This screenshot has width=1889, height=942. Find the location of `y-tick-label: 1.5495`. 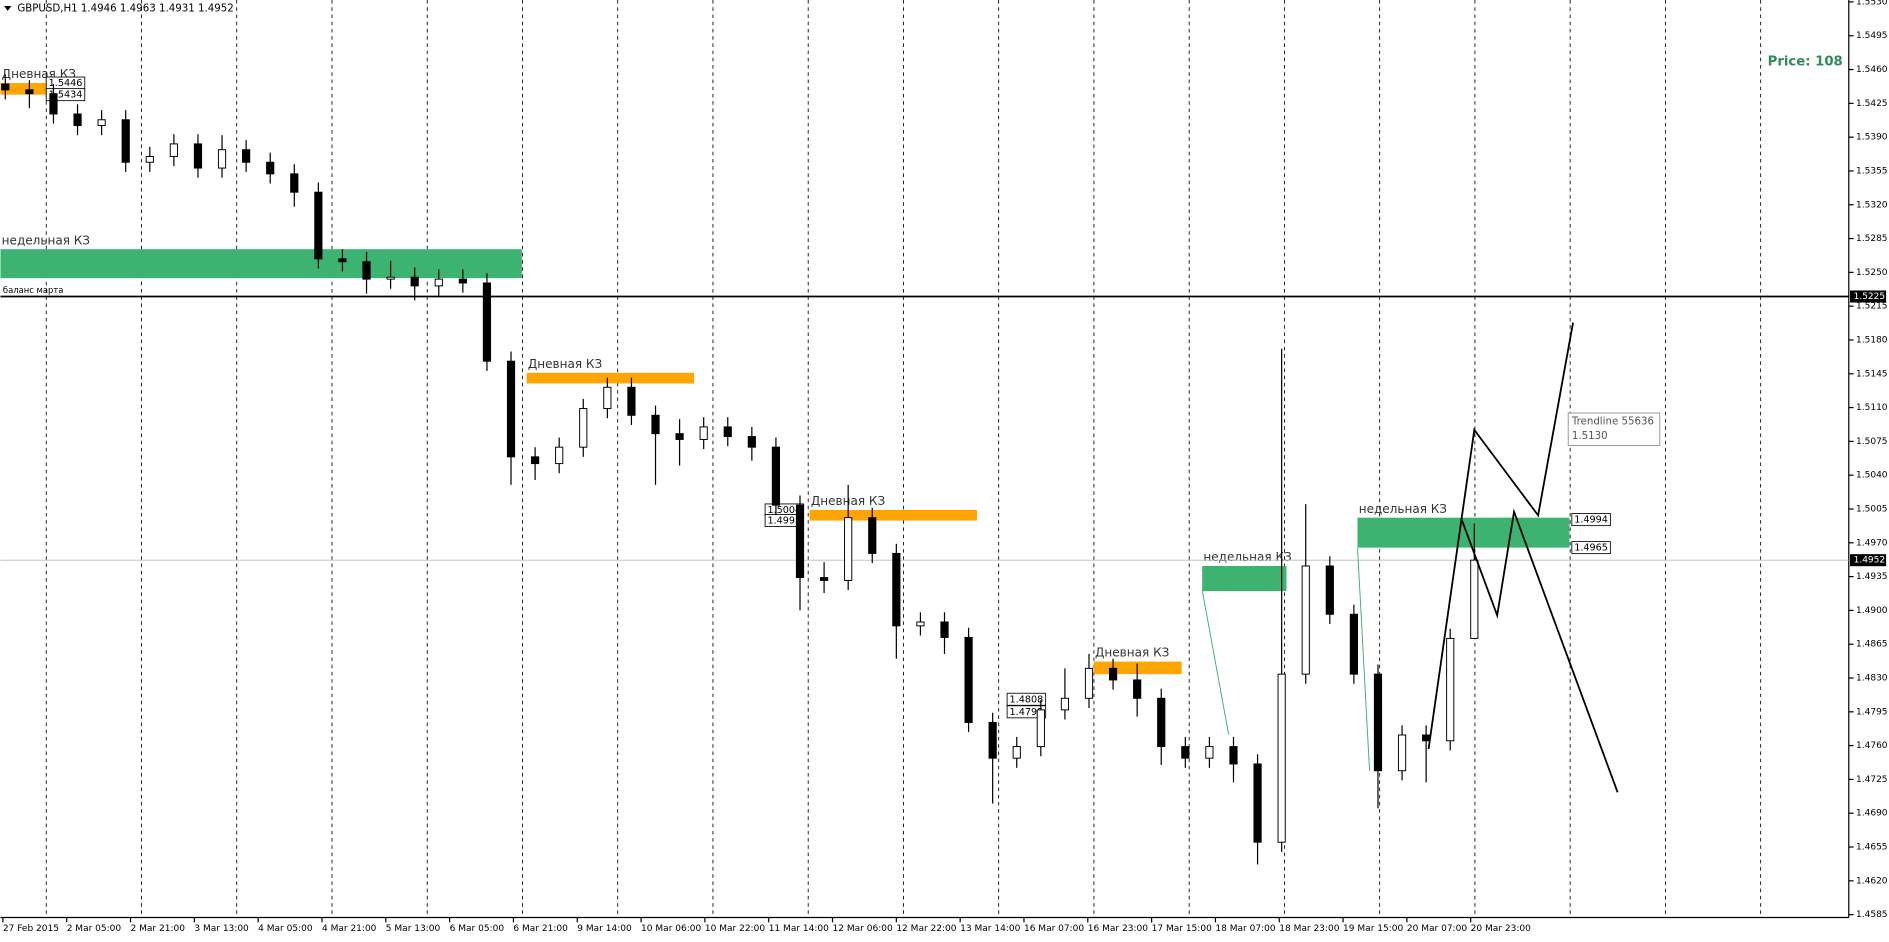

y-tick-label: 1.5495 is located at coordinates (1872, 36).